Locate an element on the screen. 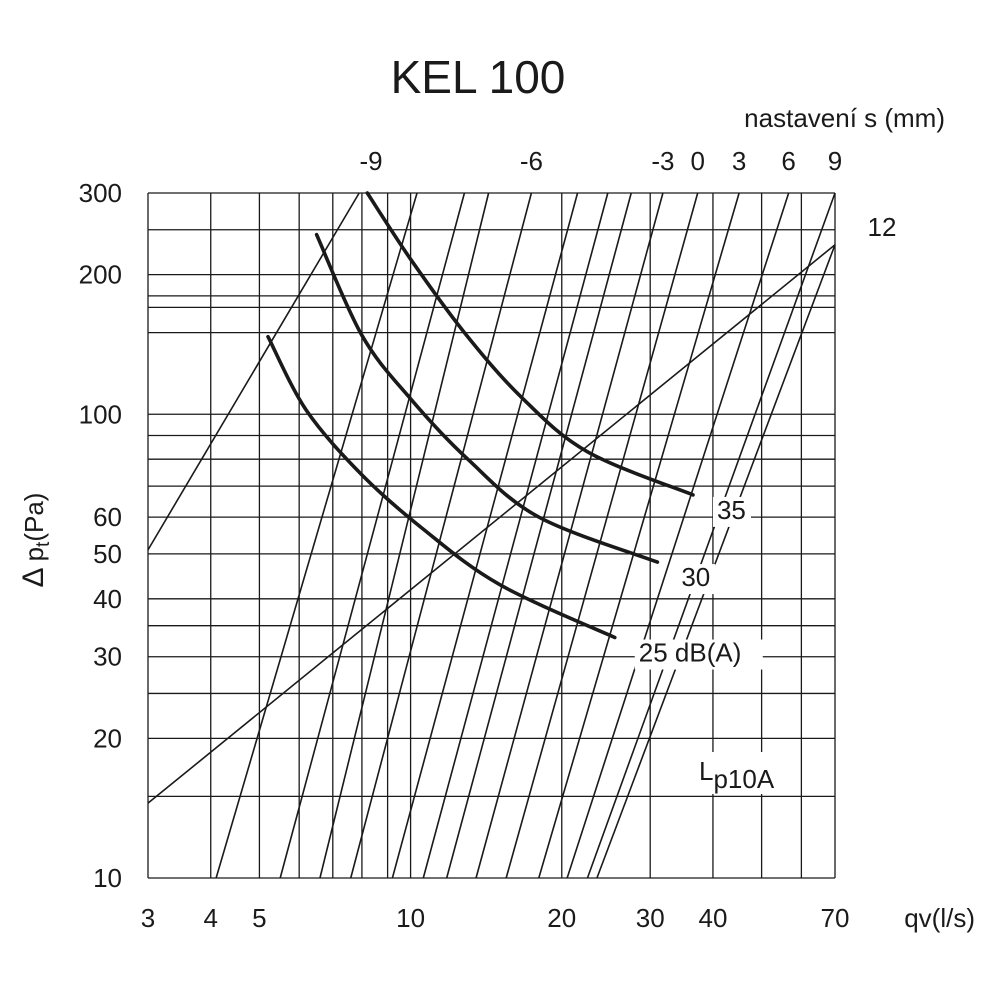  y-tick-label-50: 50 is located at coordinates (107, 554).